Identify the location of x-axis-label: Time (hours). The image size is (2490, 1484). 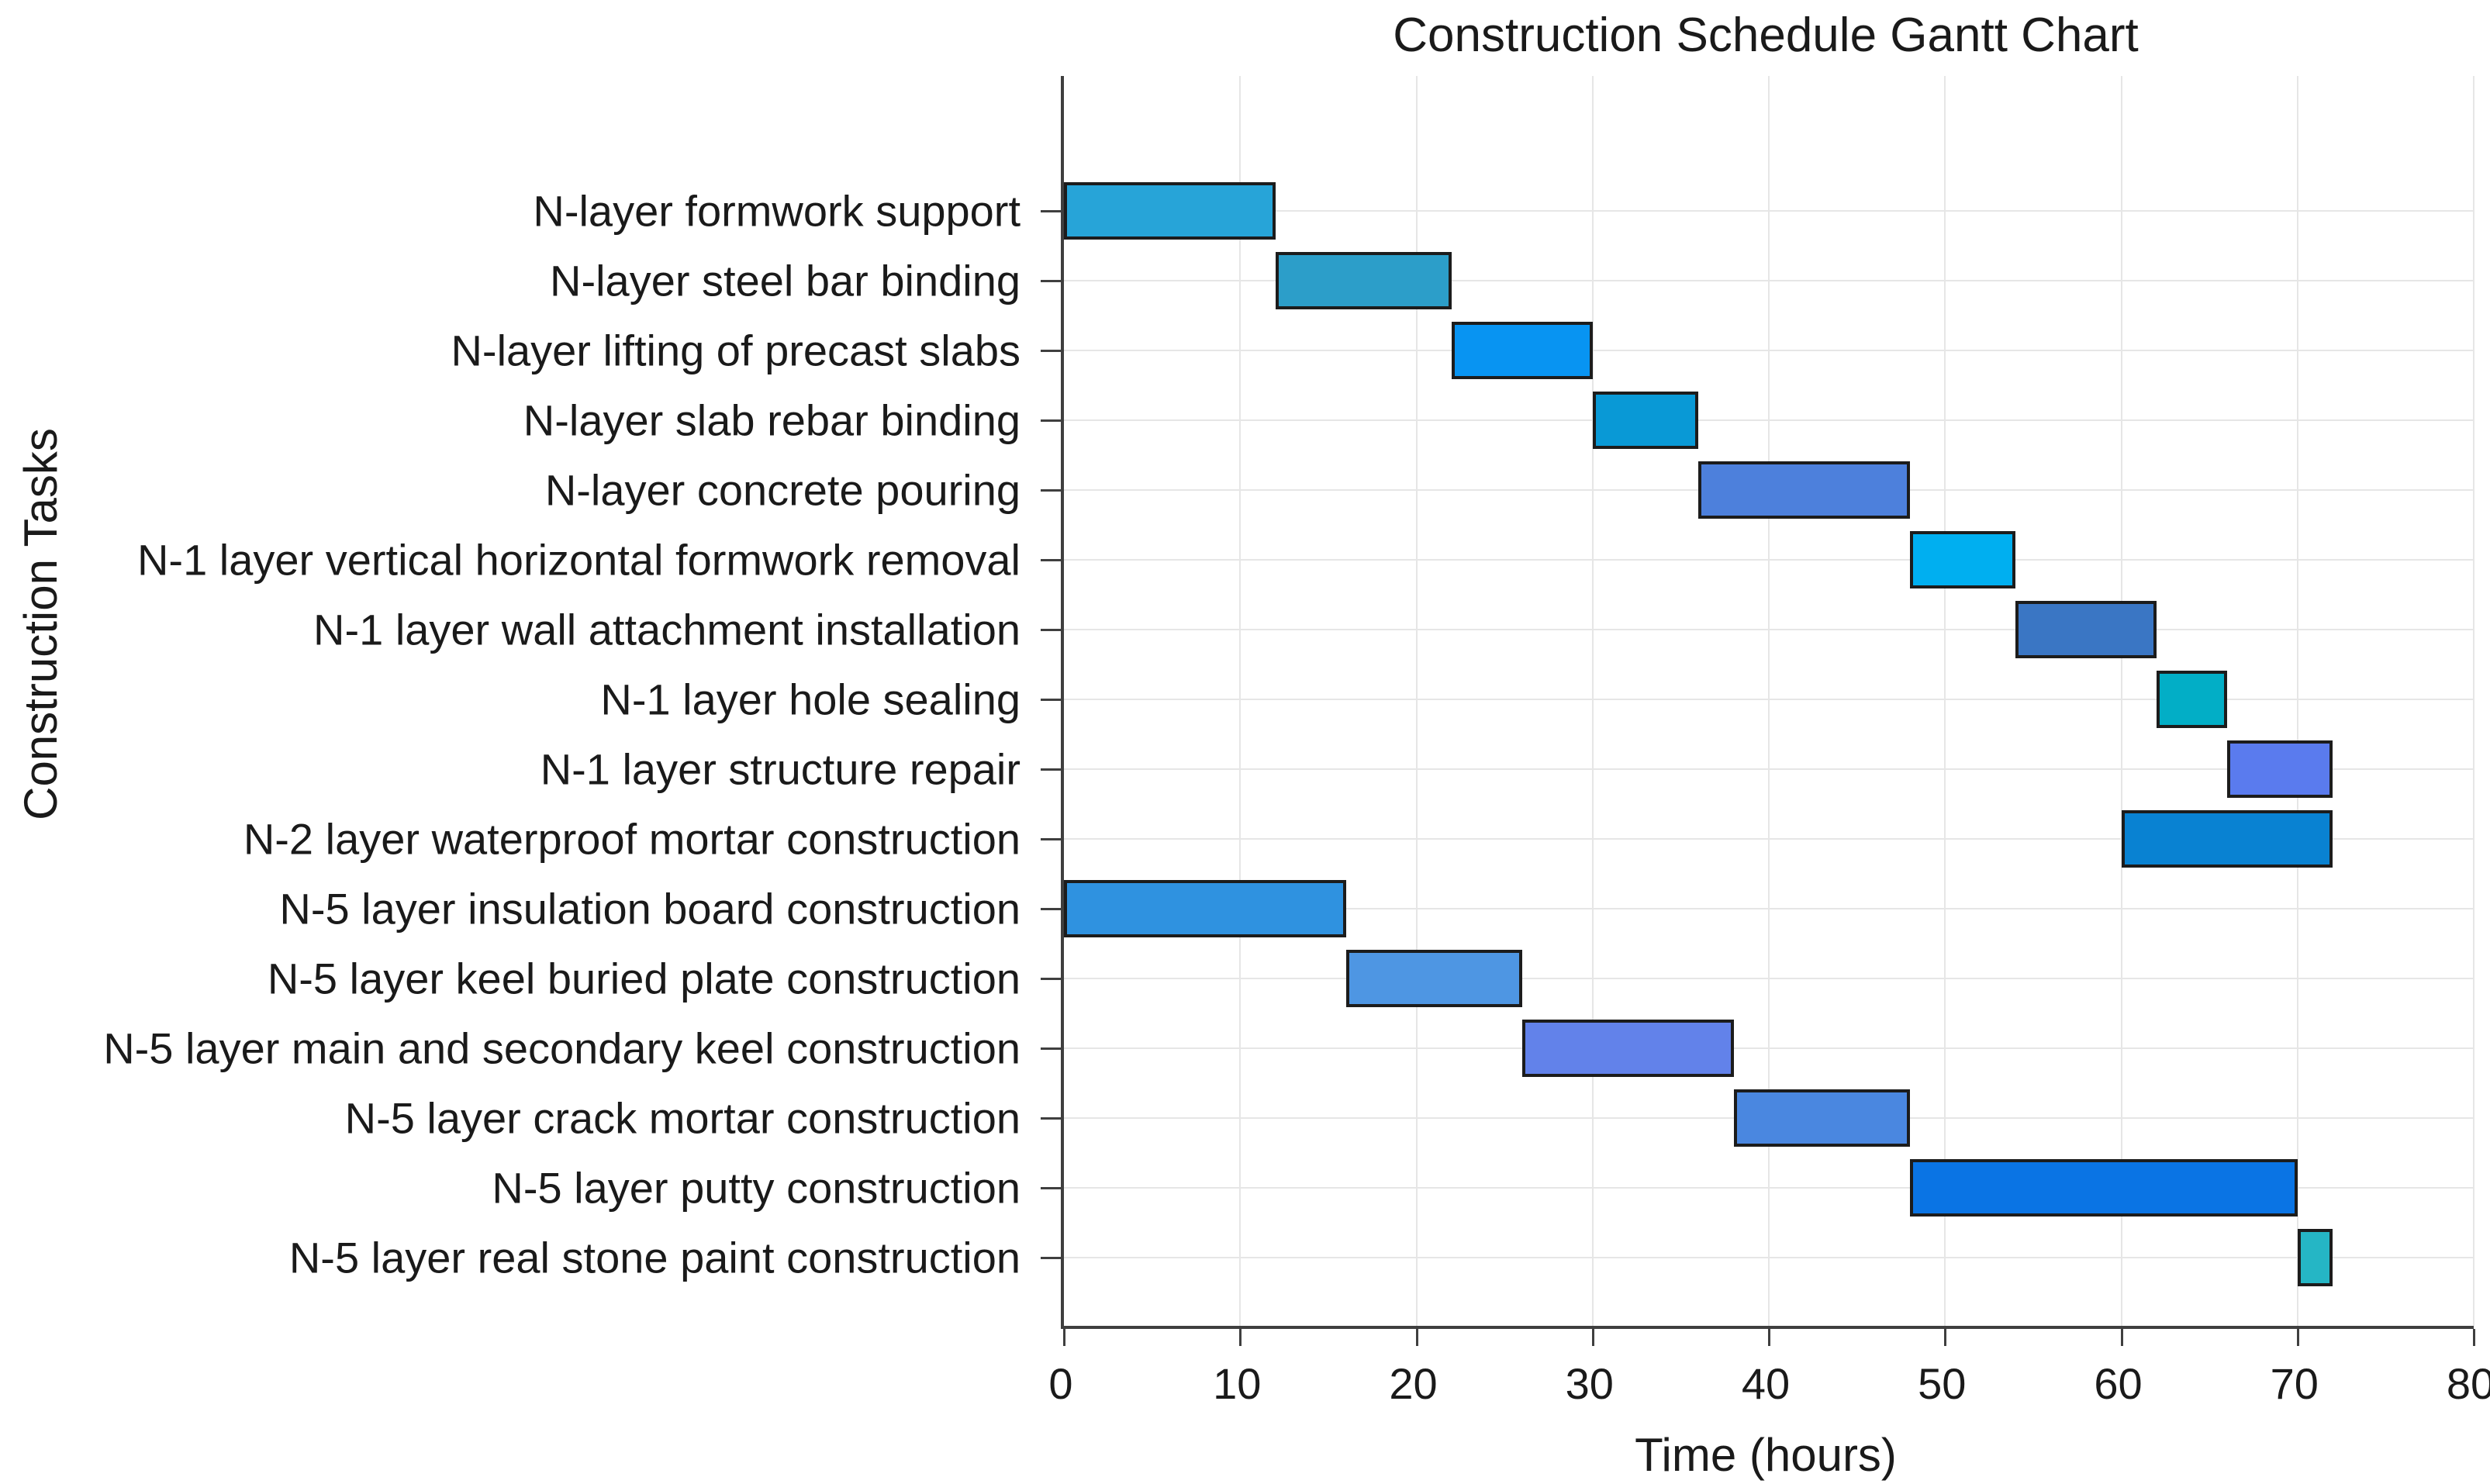
(1766, 1455).